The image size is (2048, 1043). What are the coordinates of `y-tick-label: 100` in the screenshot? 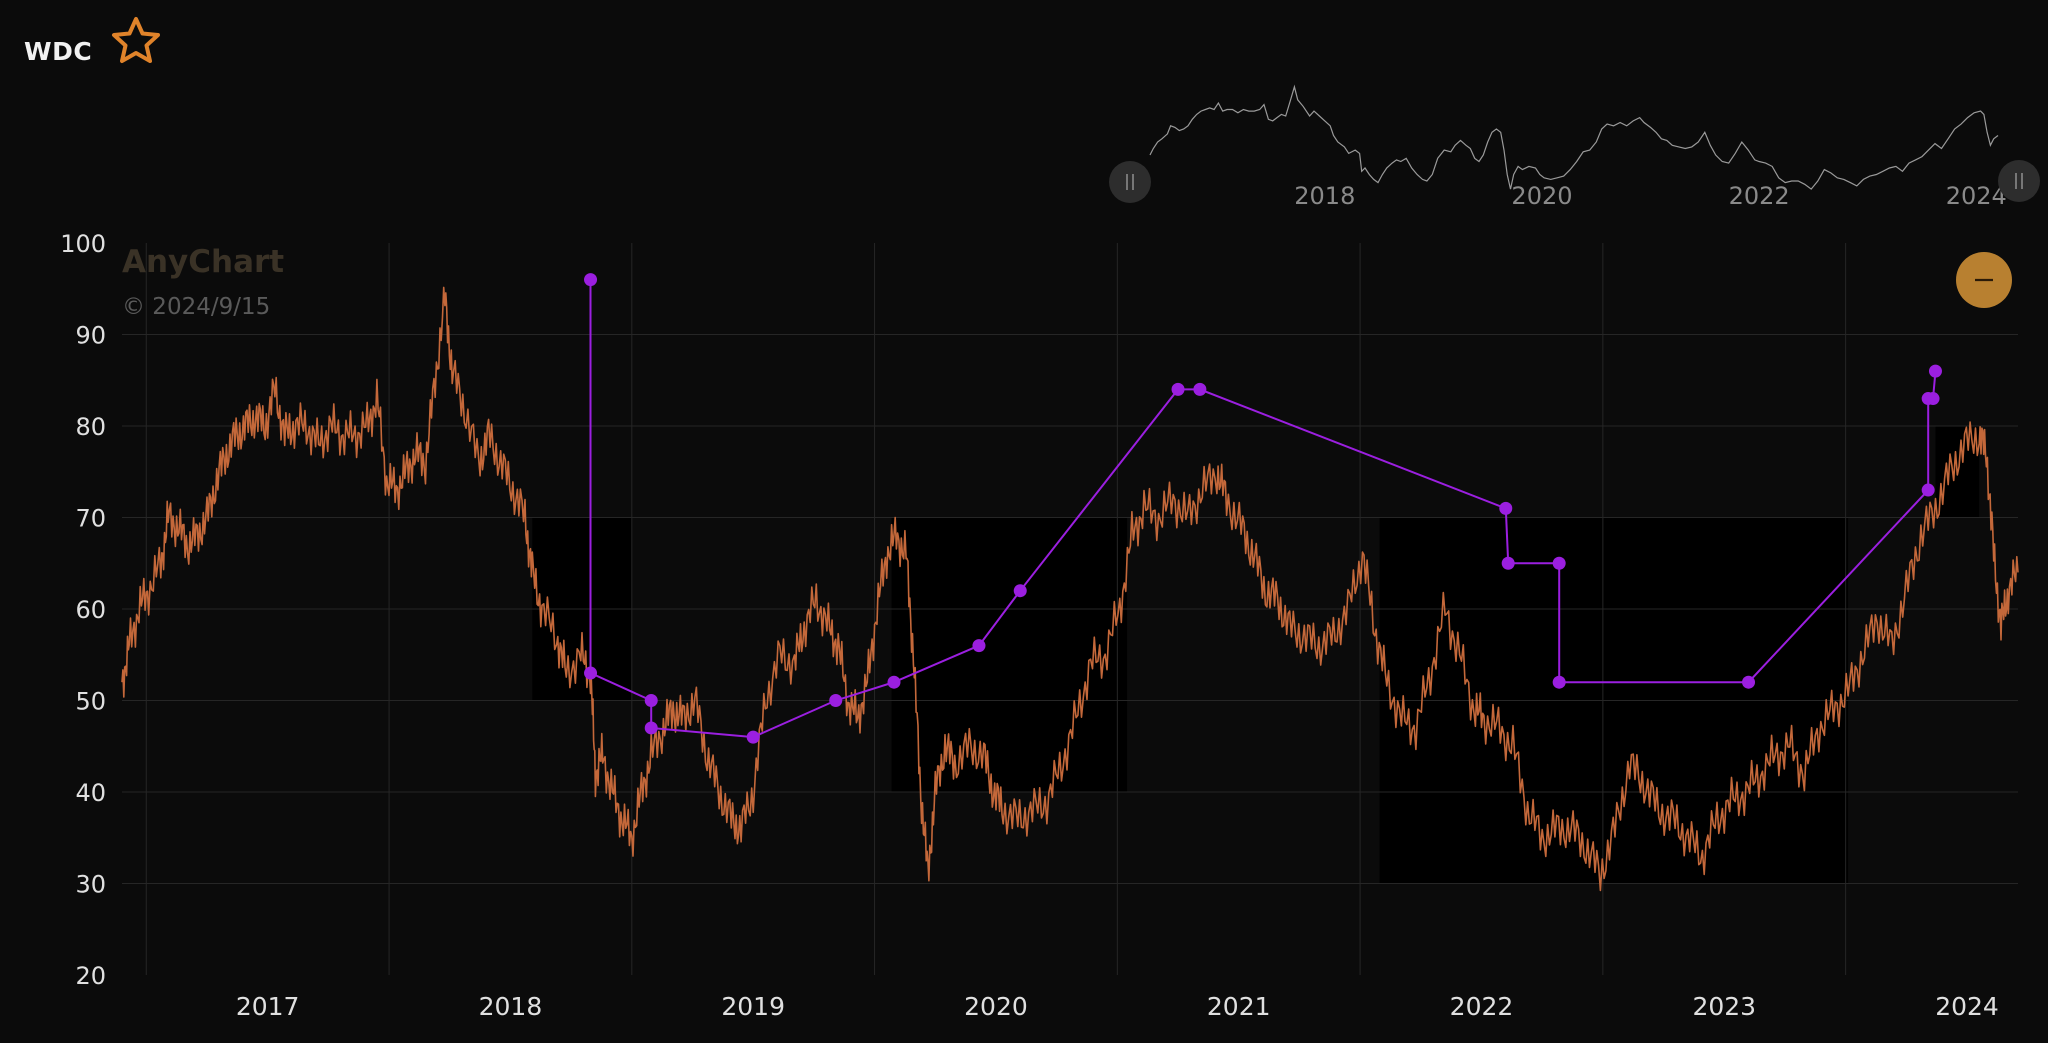 It's located at (83, 244).